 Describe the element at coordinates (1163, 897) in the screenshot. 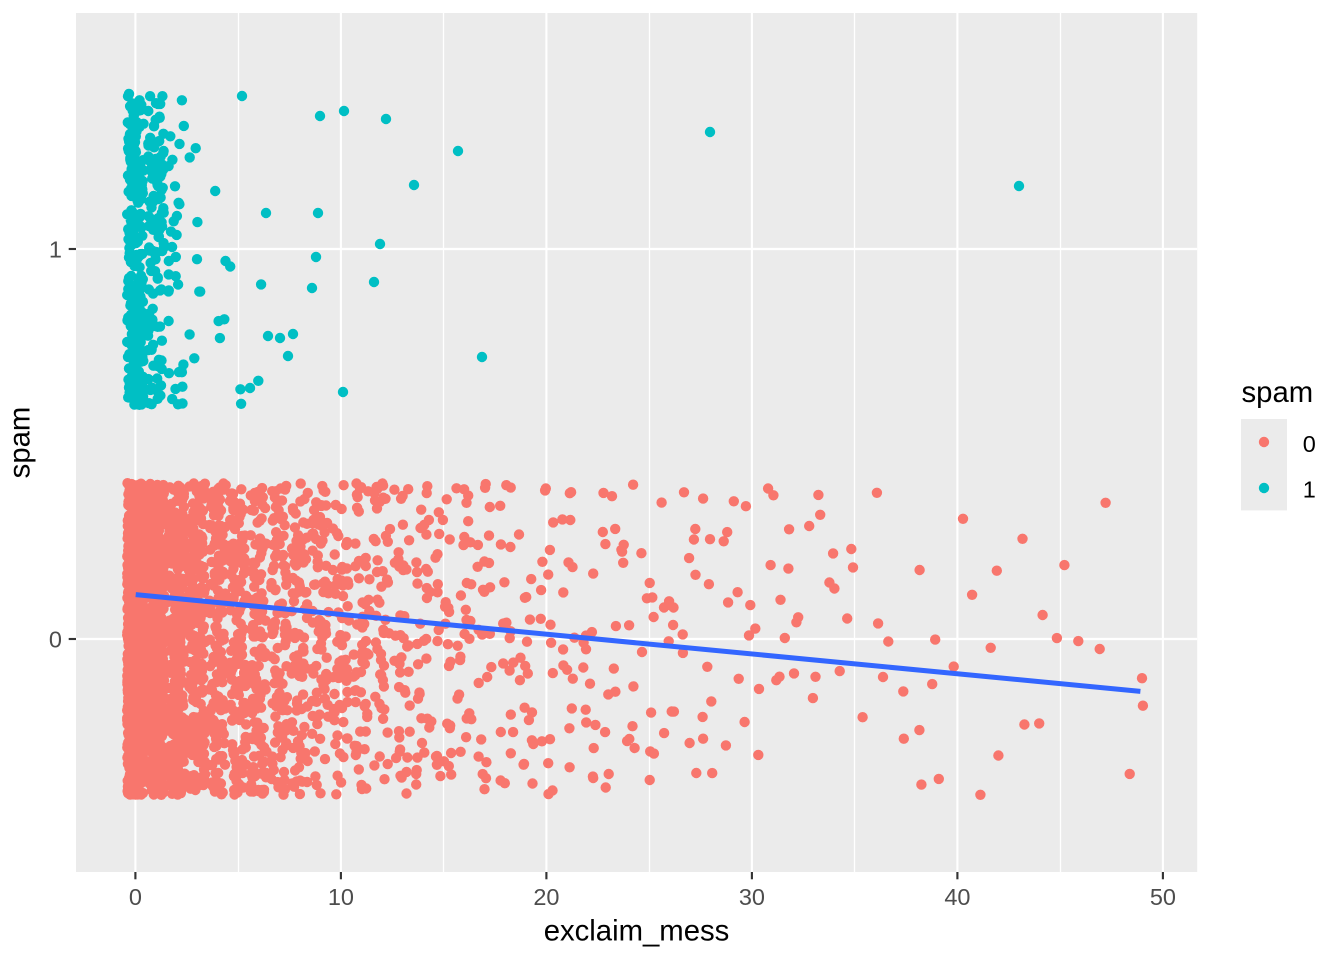

I see `svg-text: 50` at that location.